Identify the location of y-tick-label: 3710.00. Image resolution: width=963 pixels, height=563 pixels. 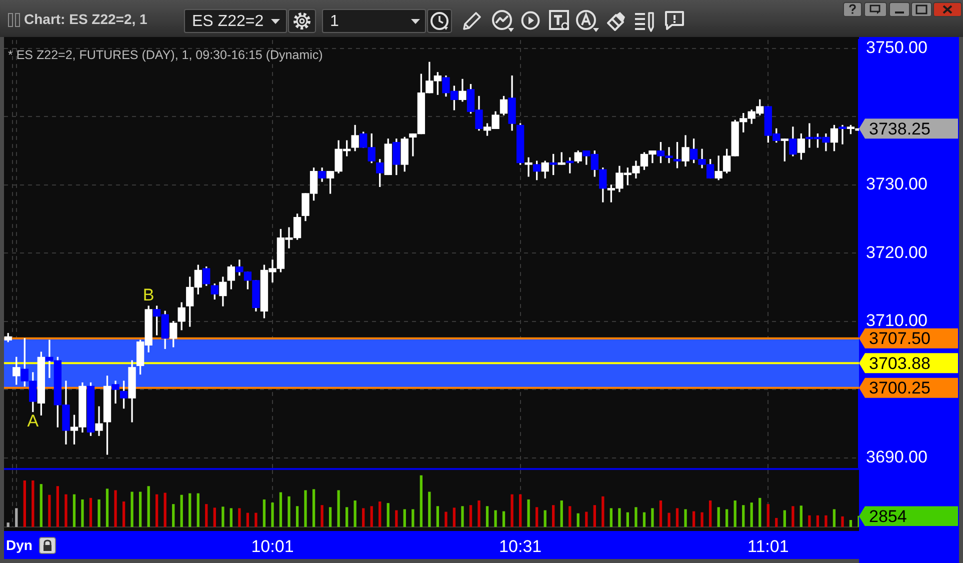
(897, 320).